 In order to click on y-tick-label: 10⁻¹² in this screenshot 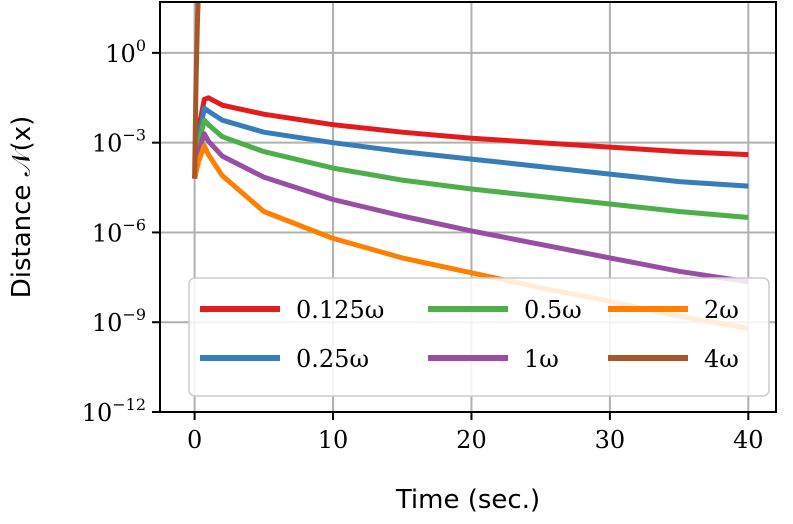, I will do `click(114, 411)`.